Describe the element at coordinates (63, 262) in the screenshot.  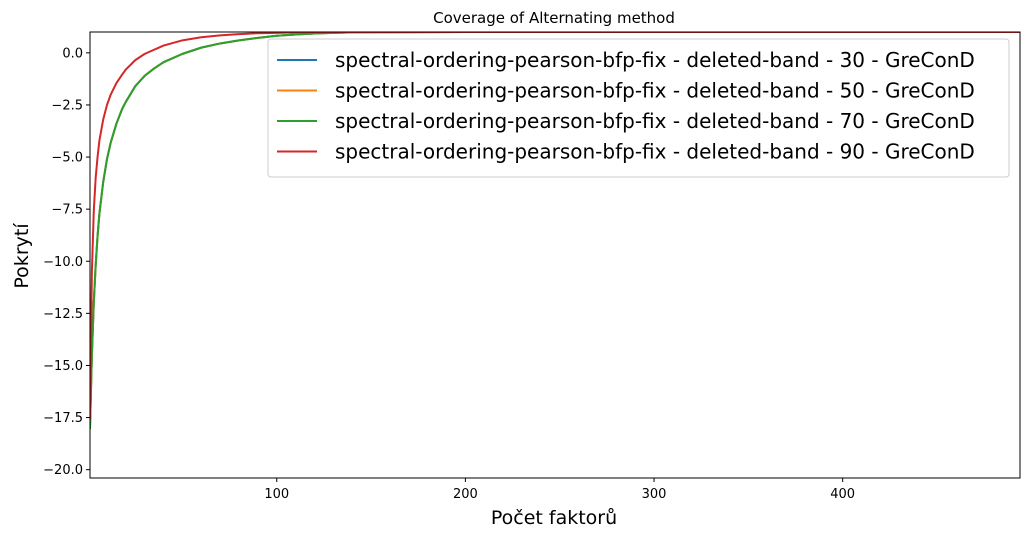
I see `y-tick-label: −10.0` at that location.